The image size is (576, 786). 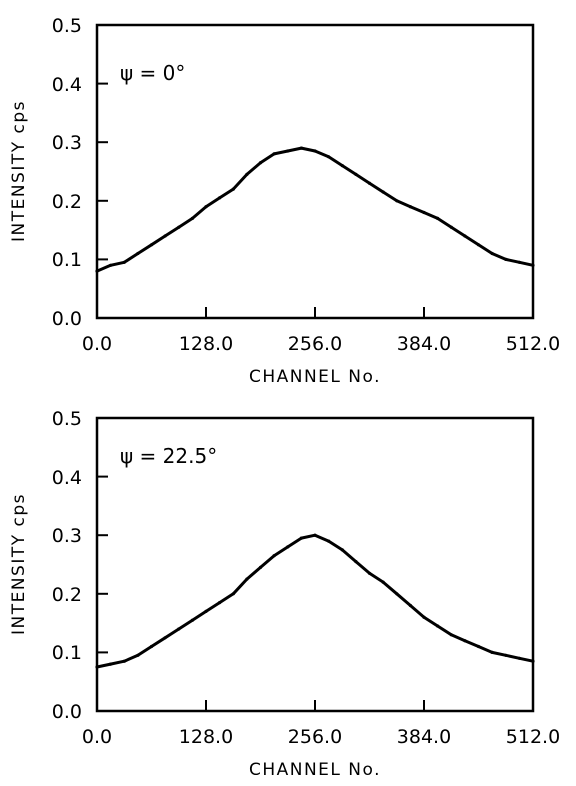 I want to click on series-line, so click(x=315, y=601).